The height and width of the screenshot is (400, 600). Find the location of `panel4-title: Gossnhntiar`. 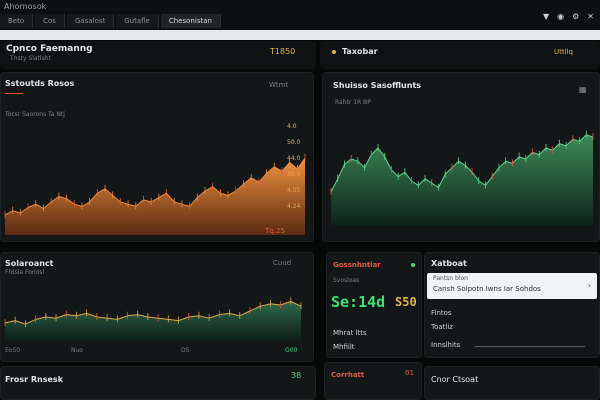

panel4-title: Gossnhntiar is located at coordinates (357, 265).